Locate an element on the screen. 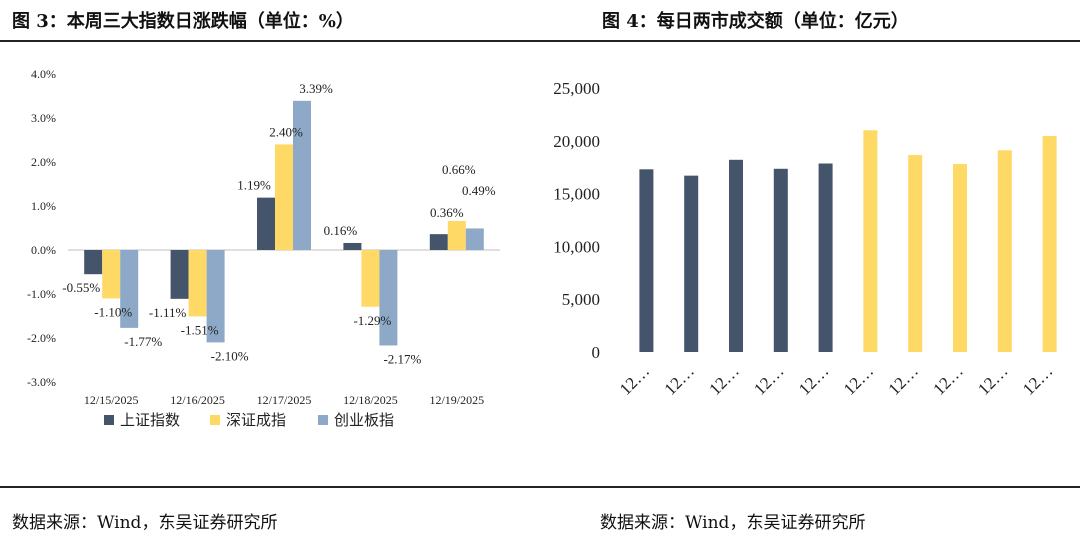 This screenshot has width=1080, height=544. figure-4-title: 图 4：每日两市成交额（单位：亿元） is located at coordinates (755, 21).